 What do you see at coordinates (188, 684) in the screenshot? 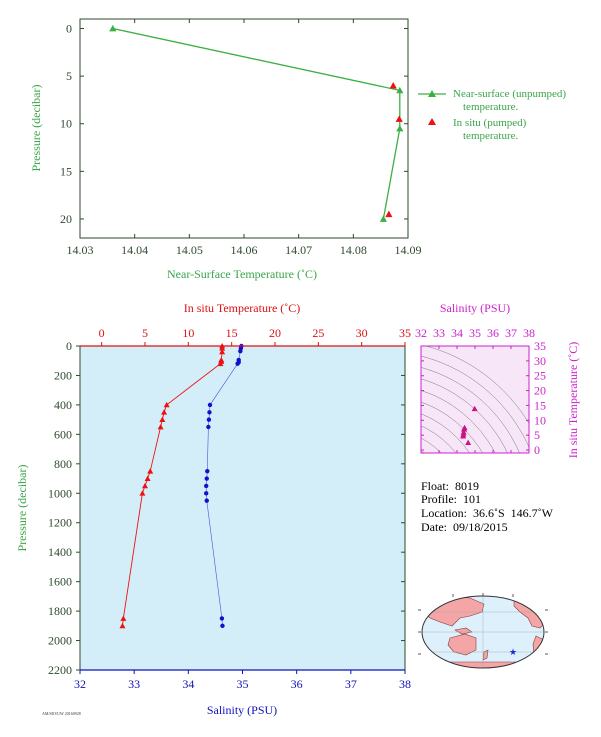
I see `salinity-x-tick-label: 34` at bounding box center [188, 684].